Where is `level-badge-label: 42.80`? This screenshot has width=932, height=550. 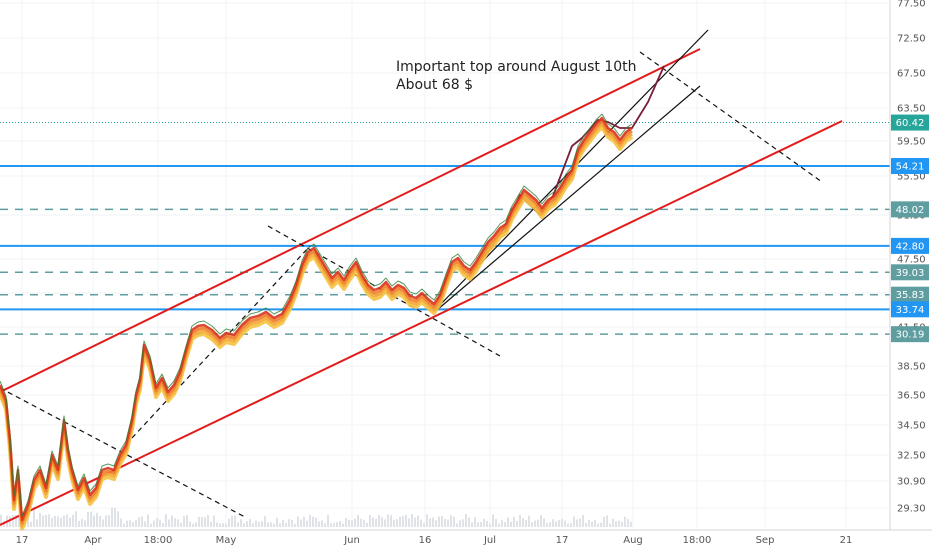 level-badge-label: 42.80 is located at coordinates (910, 246).